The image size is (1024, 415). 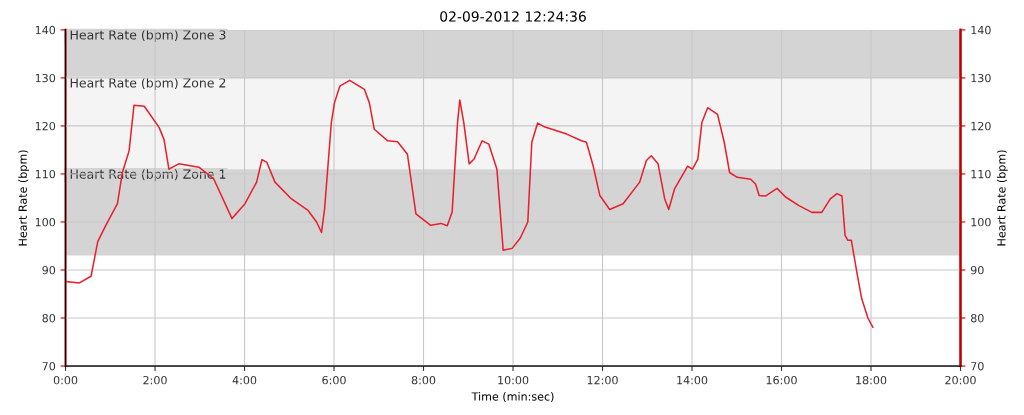 I want to click on y-tick-label: 70, so click(x=49, y=366).